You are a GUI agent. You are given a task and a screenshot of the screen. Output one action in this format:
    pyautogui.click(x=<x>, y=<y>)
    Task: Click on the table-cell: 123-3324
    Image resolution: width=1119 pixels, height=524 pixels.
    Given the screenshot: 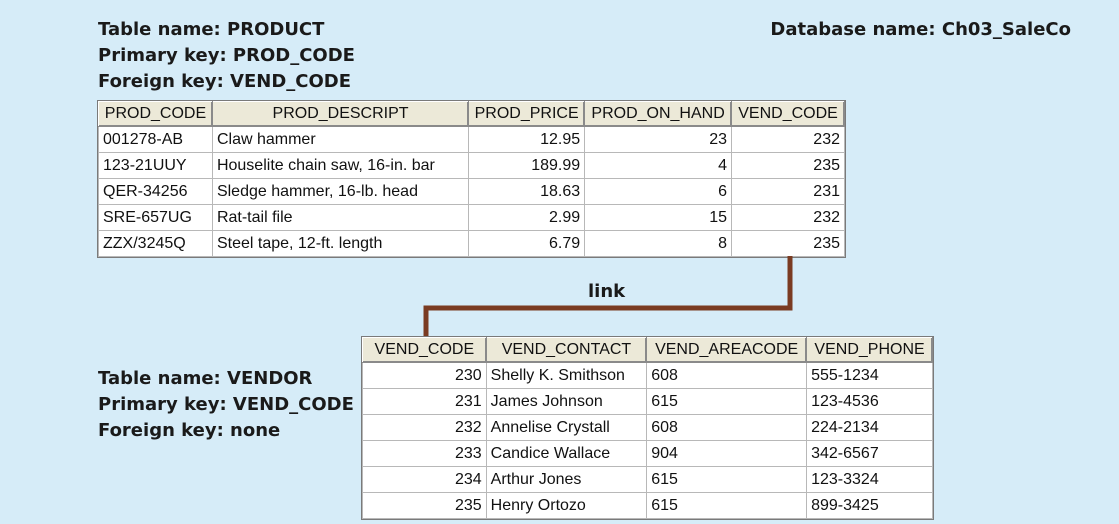 What is the action you would take?
    pyautogui.click(x=869, y=479)
    